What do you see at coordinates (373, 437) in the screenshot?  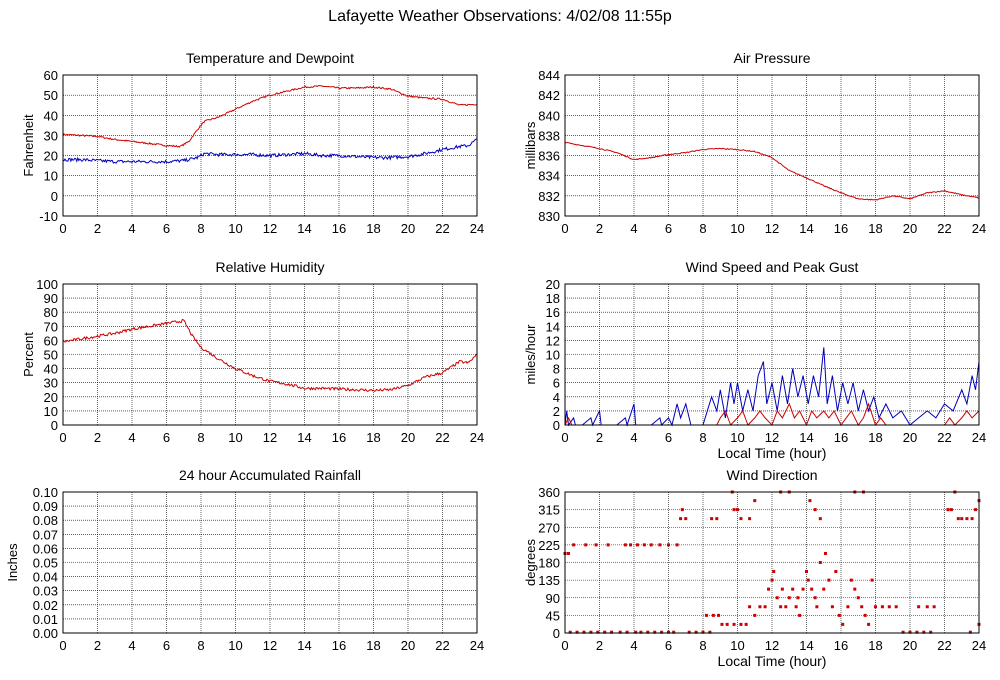 I see `humidity-x-tick-label: 18` at bounding box center [373, 437].